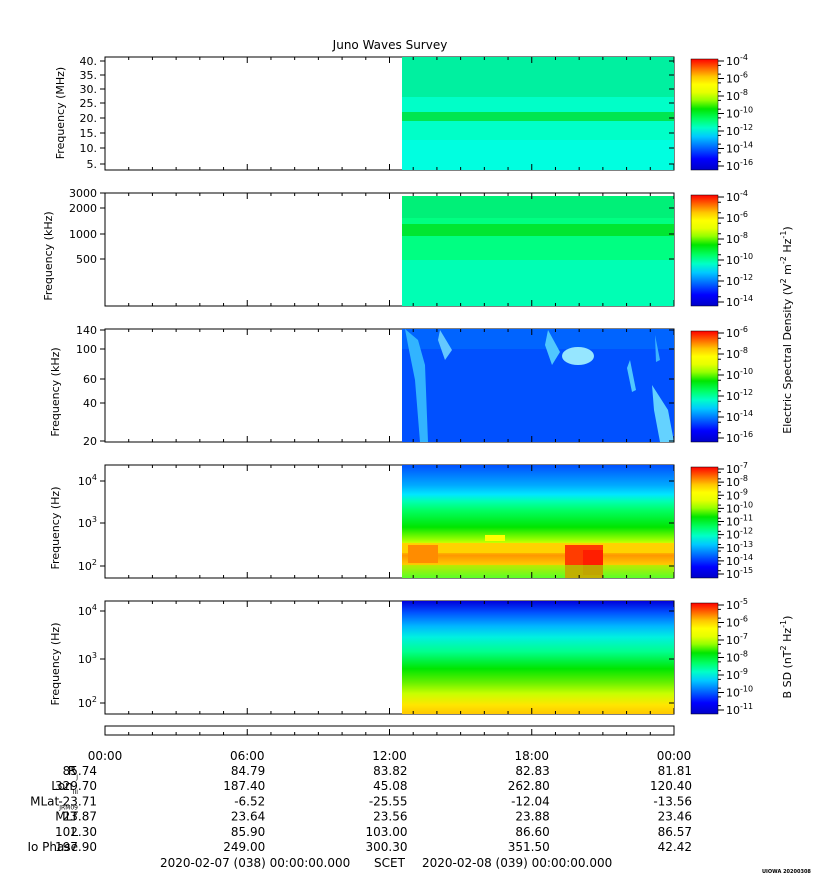 The image size is (815, 880). What do you see at coordinates (739, 547) in the screenshot?
I see `colorbar-tick-label: 10⁻¹³` at bounding box center [739, 547].